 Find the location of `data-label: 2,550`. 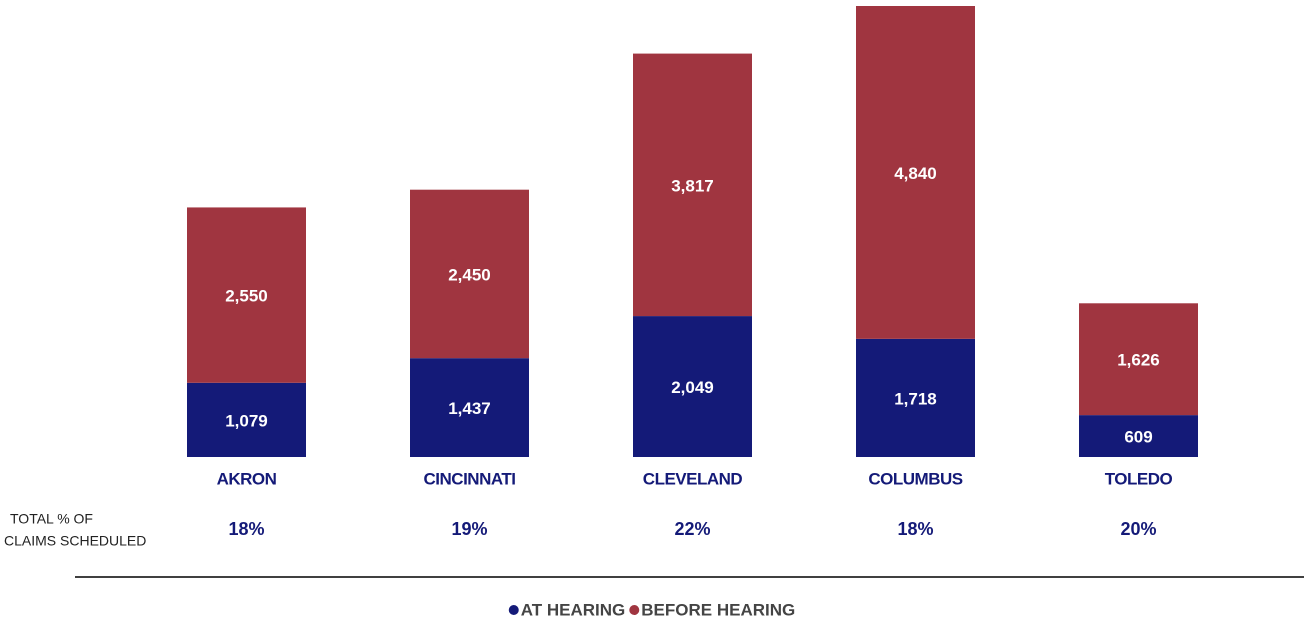

data-label: 2,550 is located at coordinates (246, 296).